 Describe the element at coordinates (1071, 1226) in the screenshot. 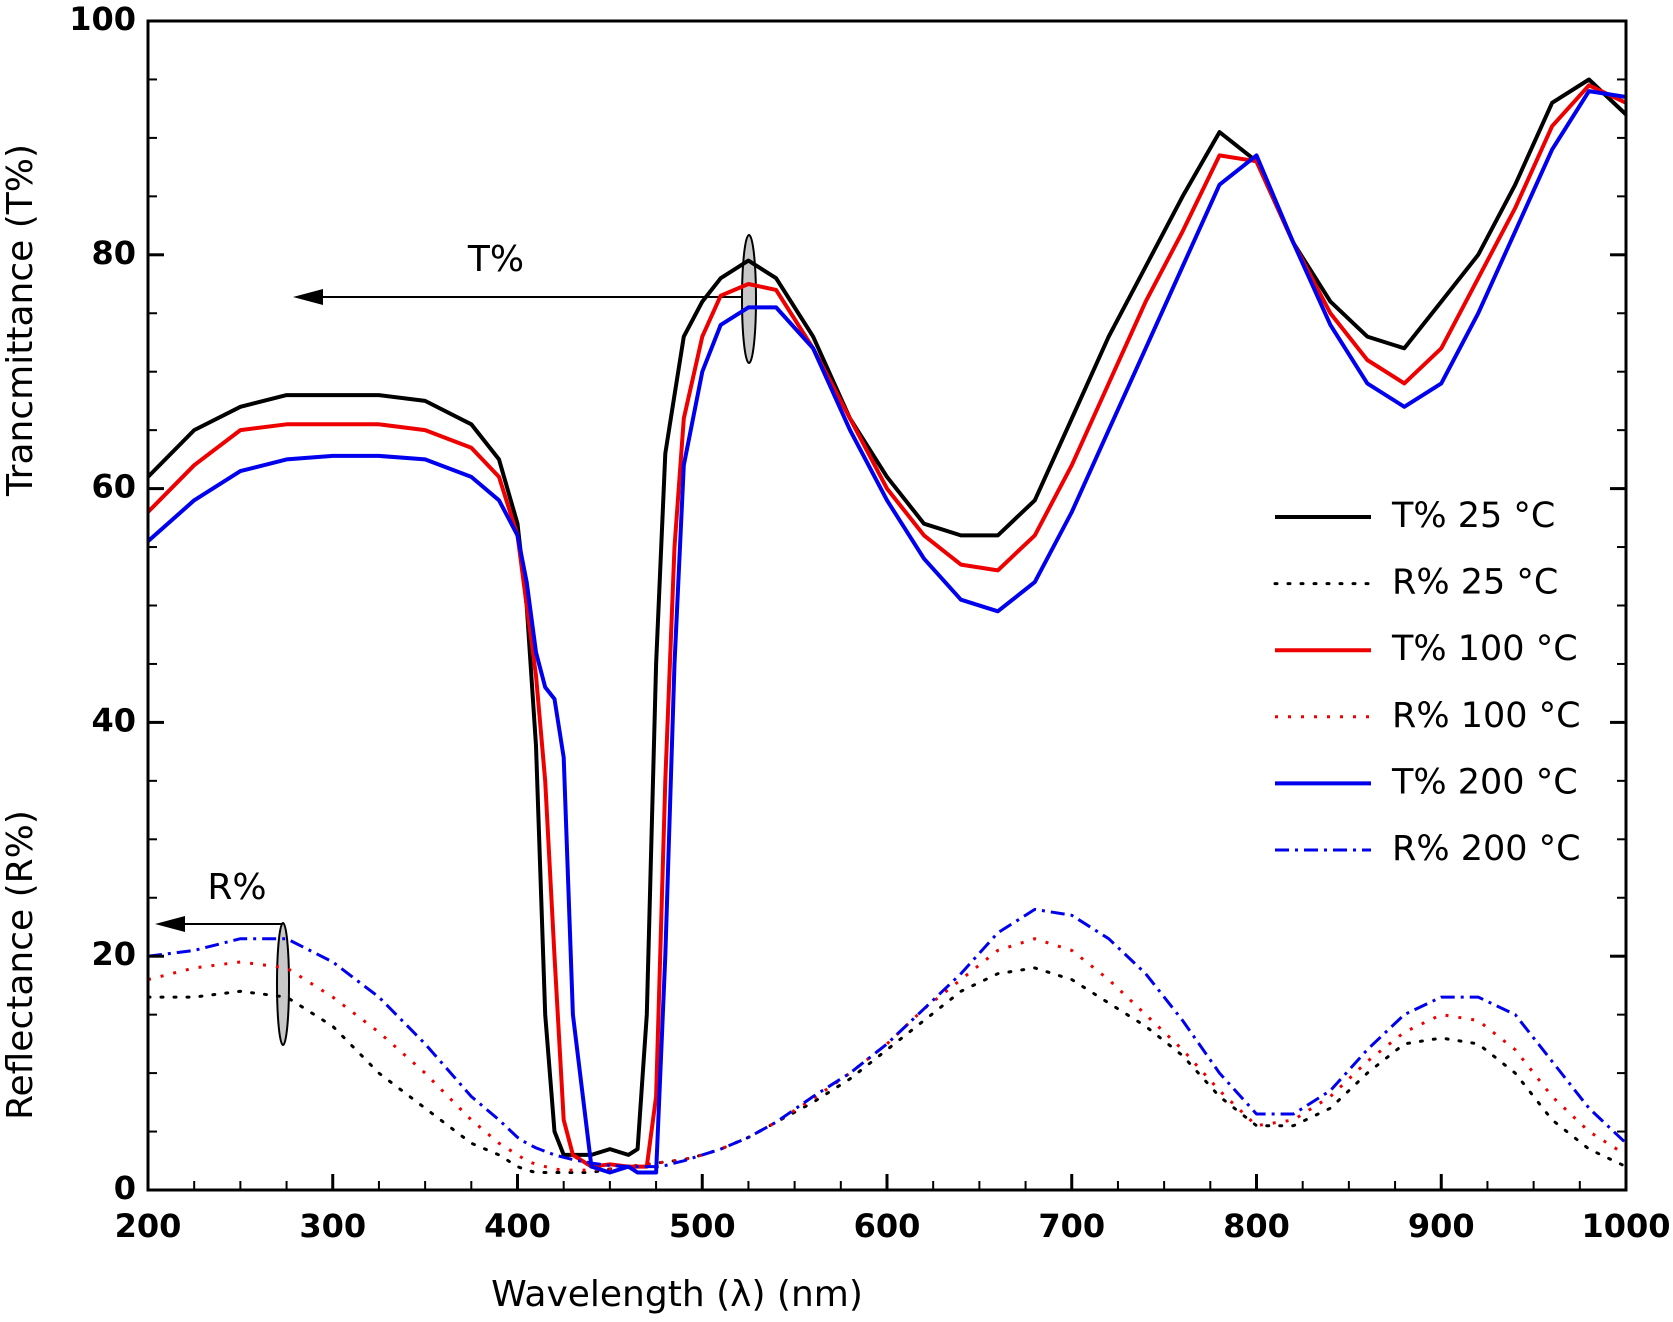

I see `x-tick-label: 700` at that location.